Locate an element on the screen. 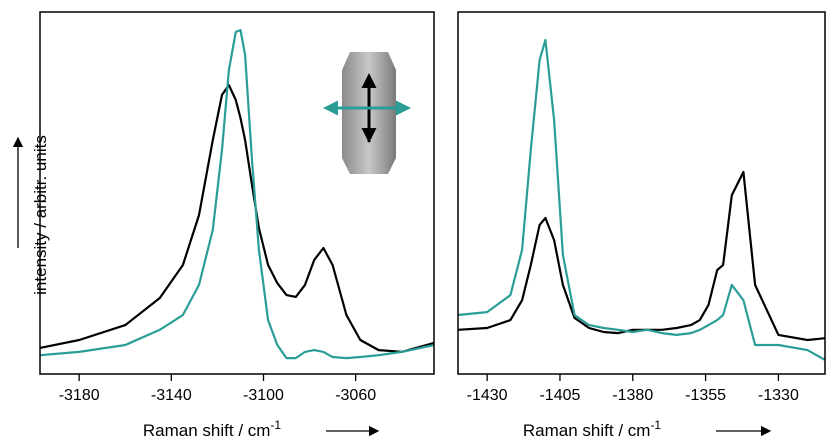  x-tick-label: -1380 is located at coordinates (632, 395).